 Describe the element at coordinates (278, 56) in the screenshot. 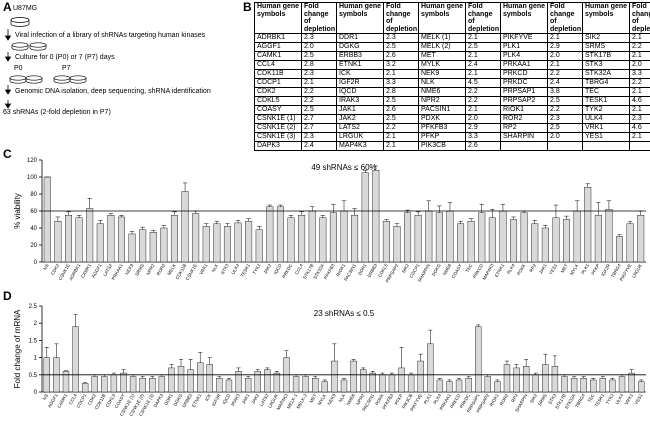

I see `gene-symbol: CAMK1` at that location.